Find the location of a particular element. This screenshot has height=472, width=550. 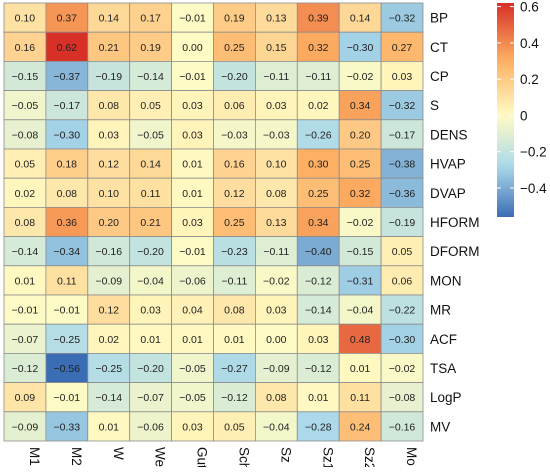

cell-value-label: 0.21 is located at coordinates (109, 48).